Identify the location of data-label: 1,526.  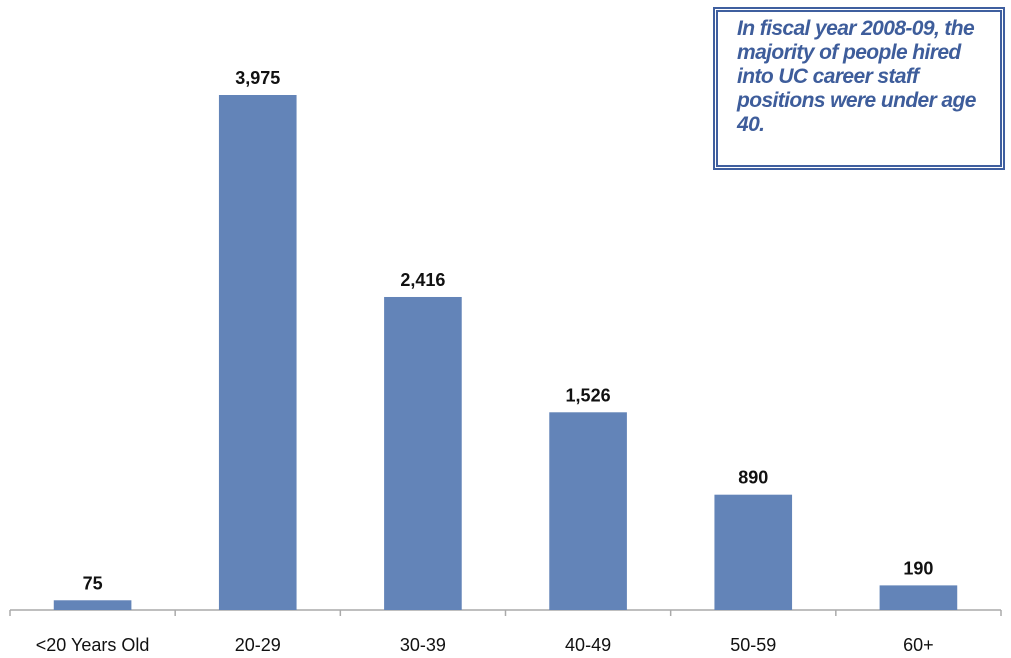
(588, 395).